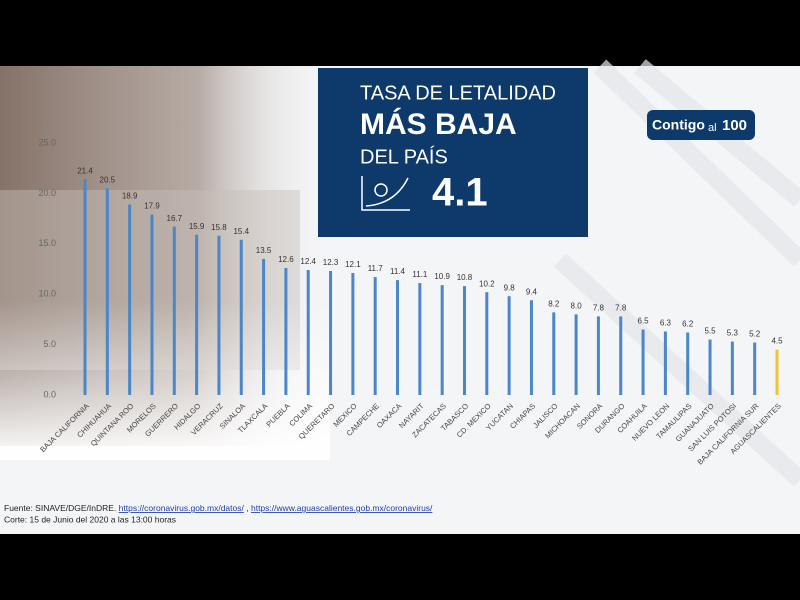 The image size is (800, 600). Describe the element at coordinates (219, 227) in the screenshot. I see `value-label: 15.8` at that location.